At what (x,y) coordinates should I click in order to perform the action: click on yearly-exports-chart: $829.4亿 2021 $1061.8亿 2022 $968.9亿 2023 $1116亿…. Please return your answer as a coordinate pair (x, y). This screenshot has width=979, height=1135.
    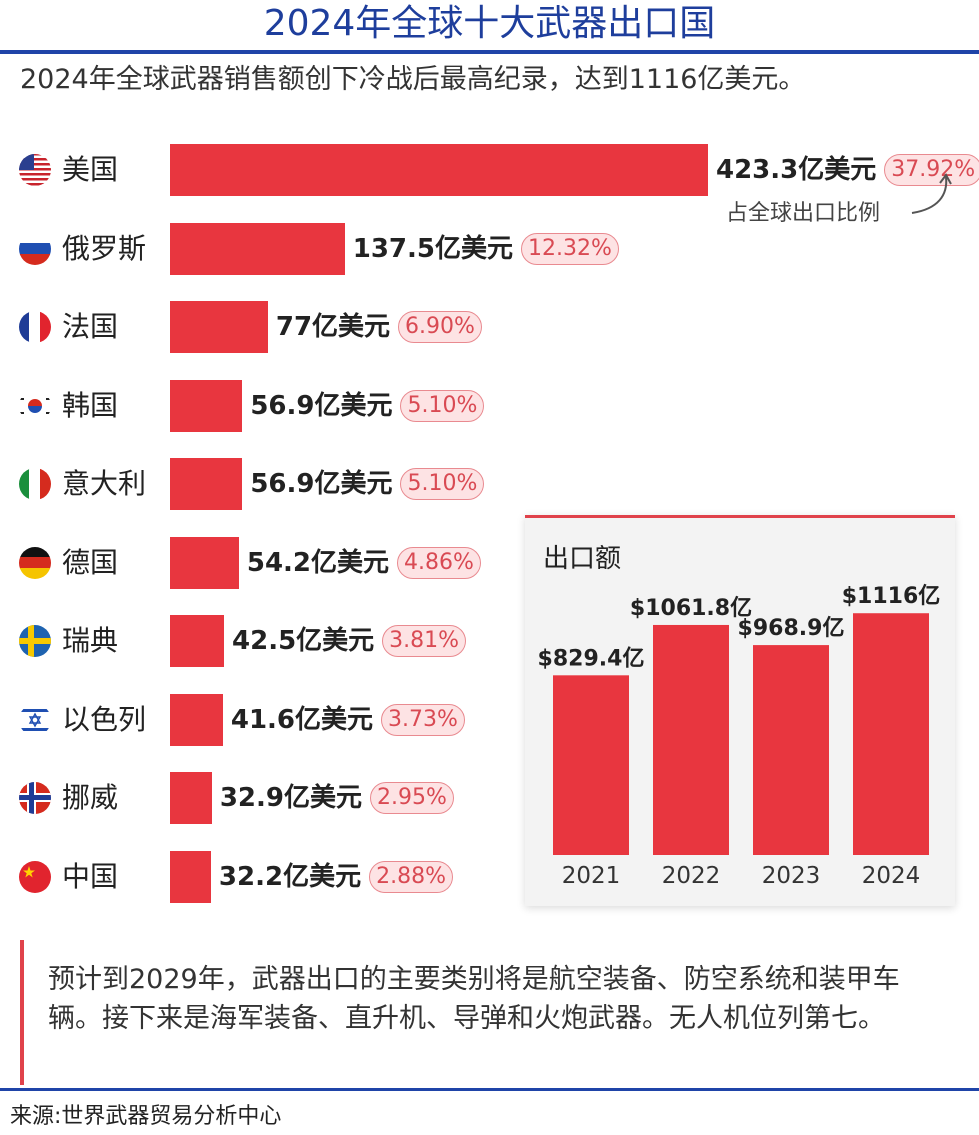
    Looking at the image, I should click on (739, 736).